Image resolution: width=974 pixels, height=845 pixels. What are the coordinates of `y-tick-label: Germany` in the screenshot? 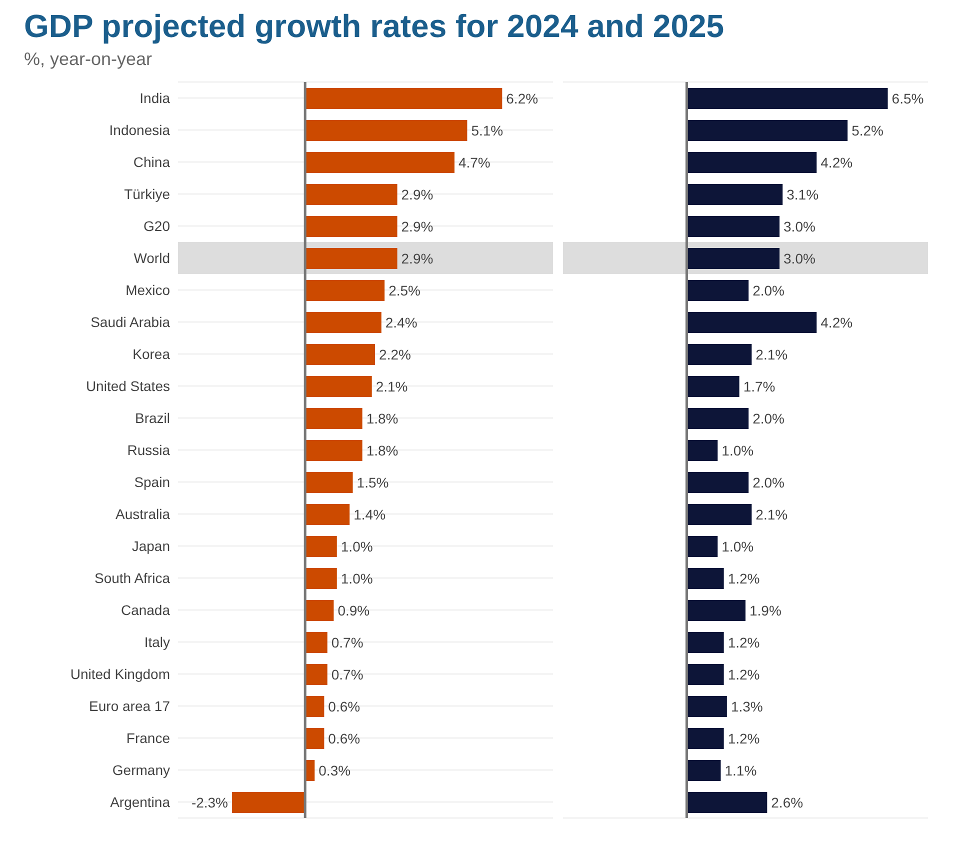 It's located at (141, 770).